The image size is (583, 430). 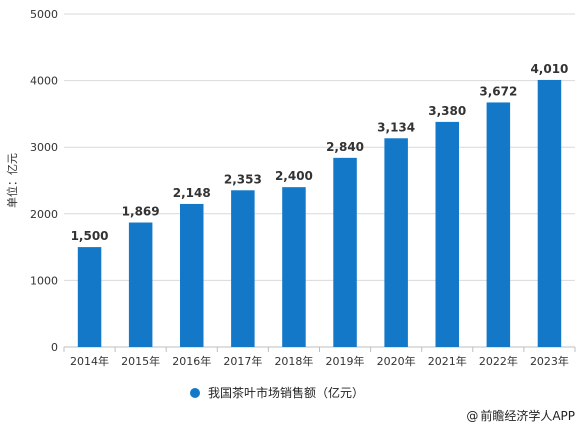 I want to click on y-tick-label: 2000, so click(x=44, y=214).